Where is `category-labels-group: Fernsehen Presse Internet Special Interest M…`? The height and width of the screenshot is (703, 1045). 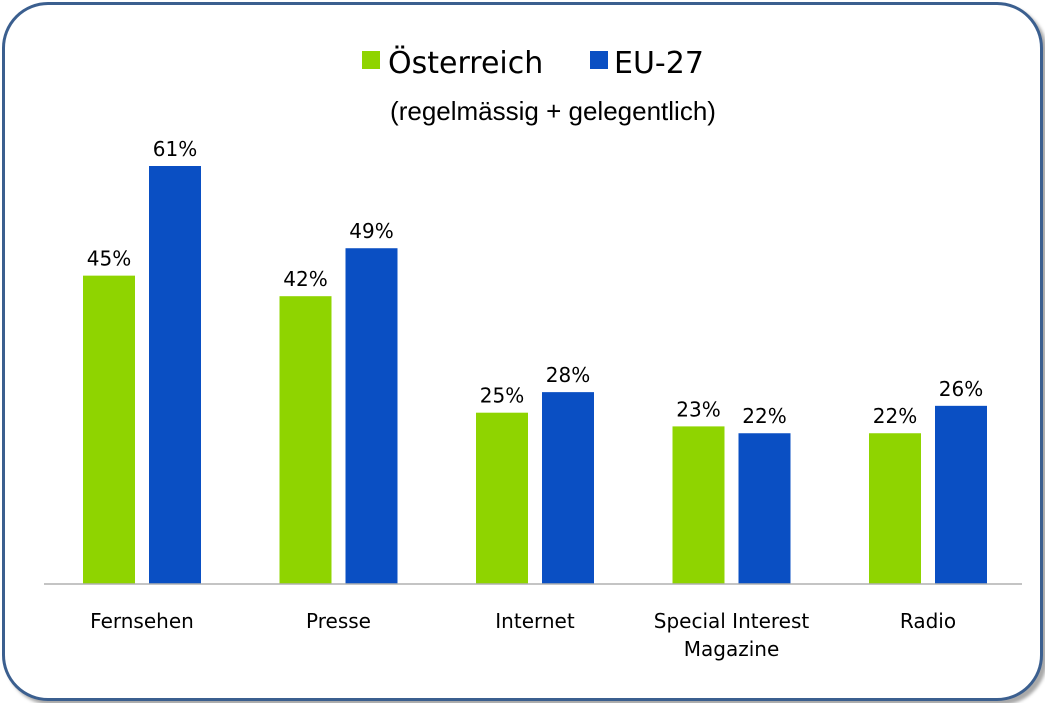 category-labels-group: Fernsehen Presse Internet Special Interest M… is located at coordinates (523, 635).